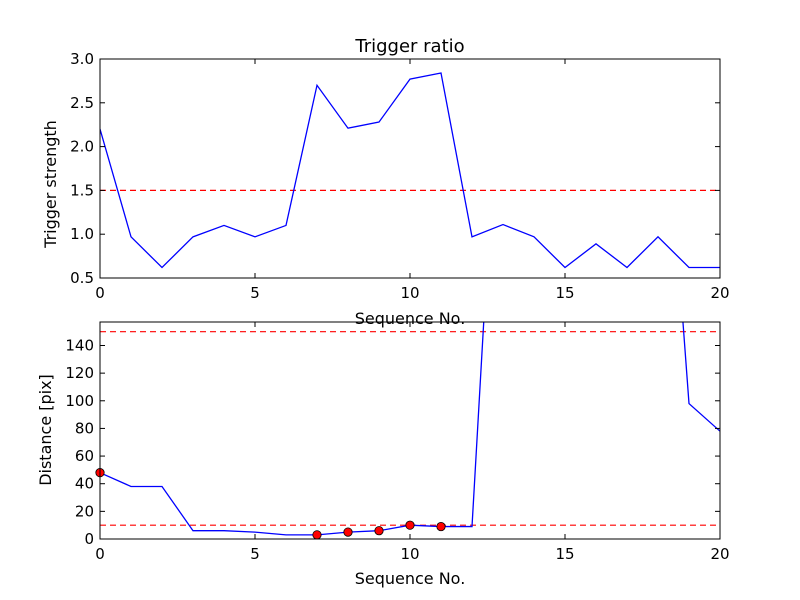 This screenshot has height=600, width=800. What do you see at coordinates (84, 484) in the screenshot?
I see `bottom-y-tick-label: 40` at bounding box center [84, 484].